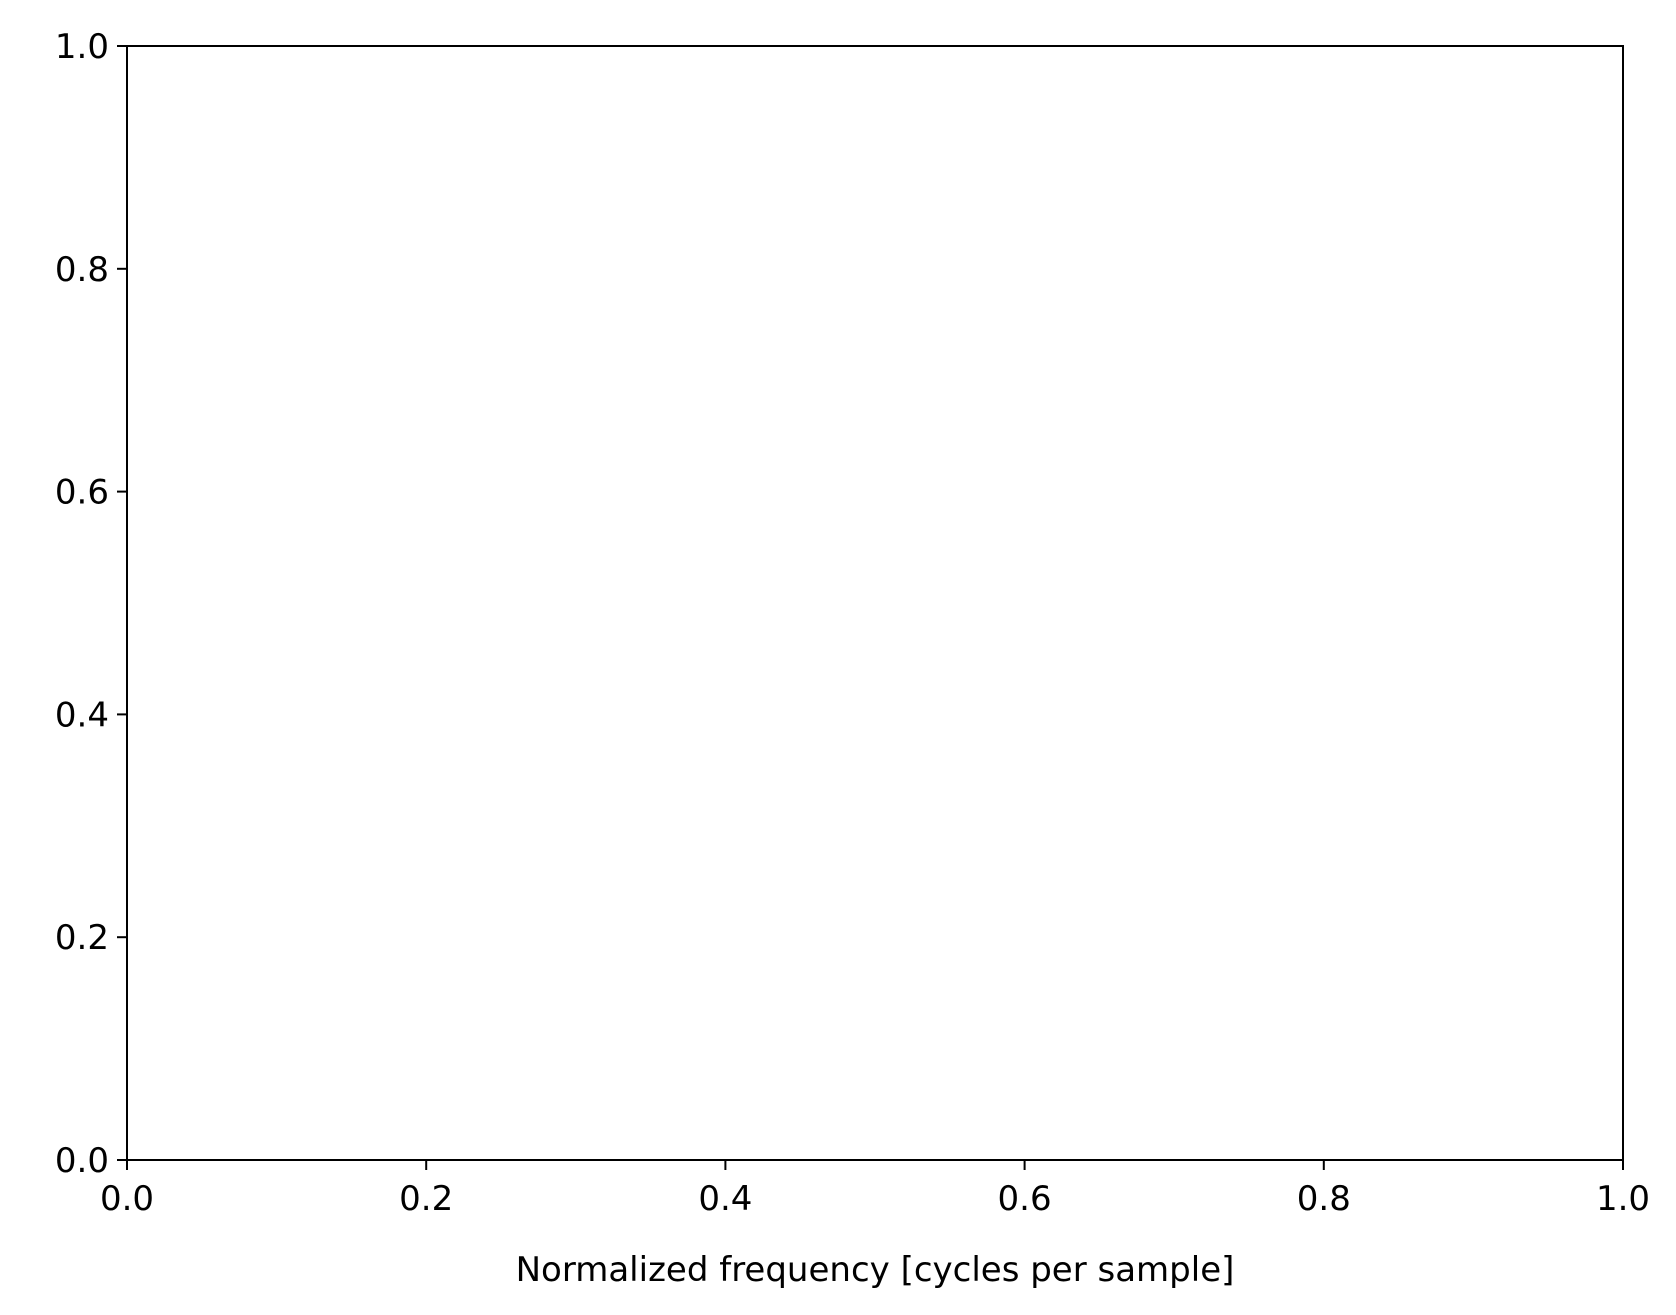  I want to click on y-tick-label: 0.8, so click(82, 270).